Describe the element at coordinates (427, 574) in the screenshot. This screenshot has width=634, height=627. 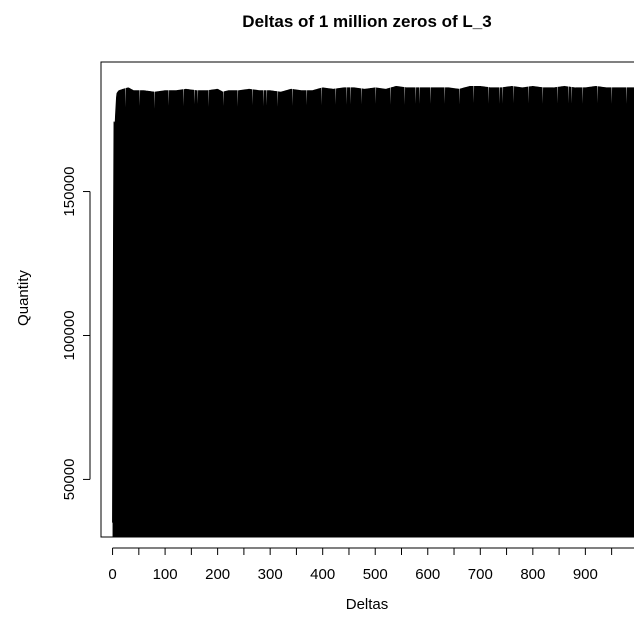
I see `x-tick-label: 600` at that location.